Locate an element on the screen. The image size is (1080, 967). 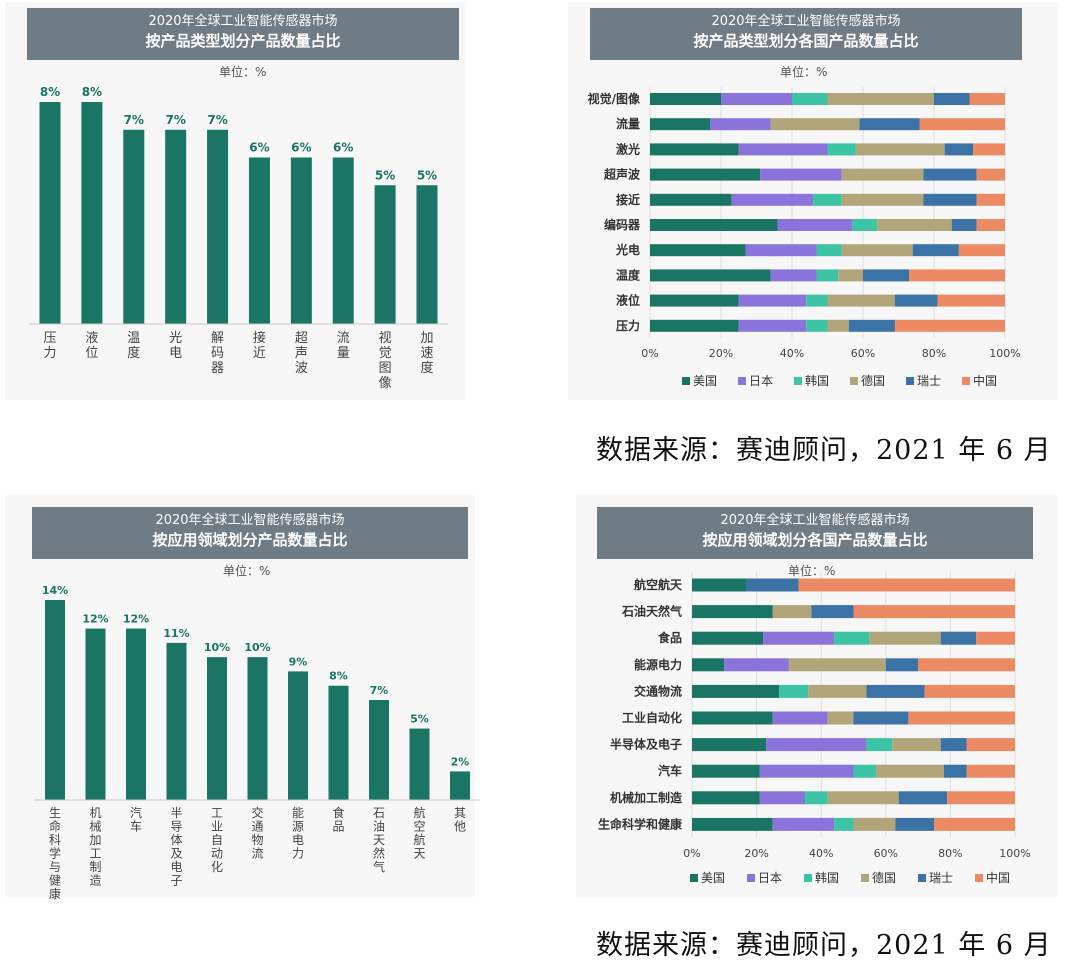
legend-label: 美国 is located at coordinates (713, 878).